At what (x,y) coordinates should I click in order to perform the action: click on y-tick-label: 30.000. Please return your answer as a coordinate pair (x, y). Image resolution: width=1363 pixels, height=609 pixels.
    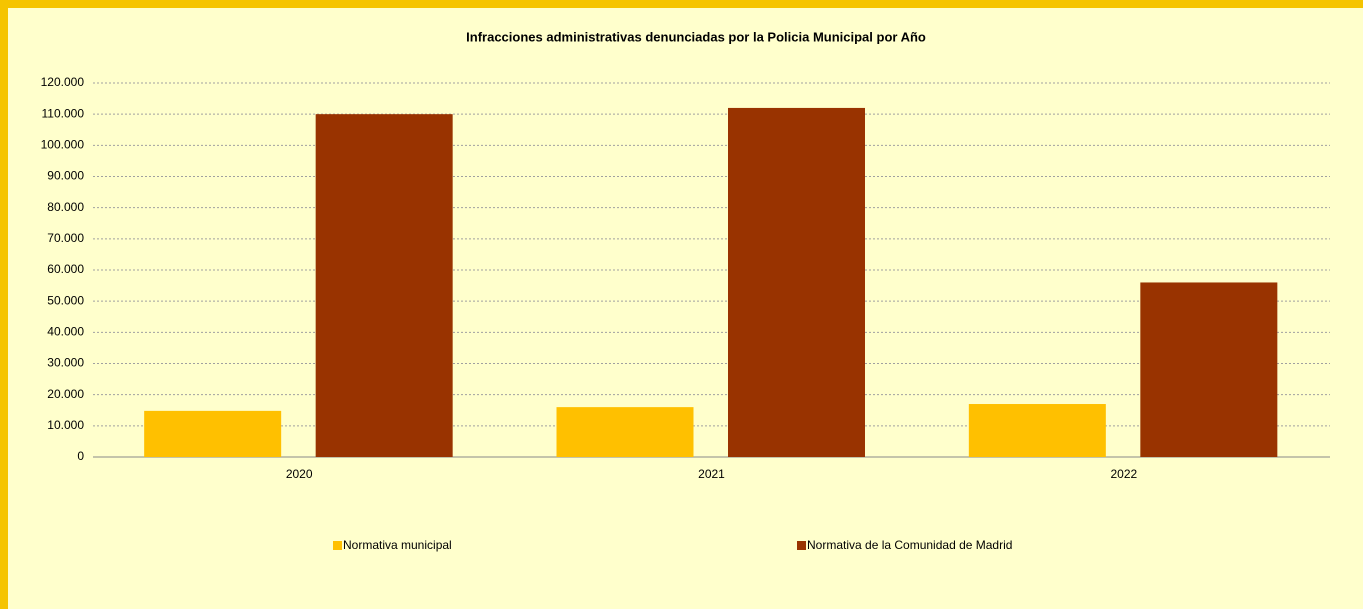
    Looking at the image, I should click on (65, 363).